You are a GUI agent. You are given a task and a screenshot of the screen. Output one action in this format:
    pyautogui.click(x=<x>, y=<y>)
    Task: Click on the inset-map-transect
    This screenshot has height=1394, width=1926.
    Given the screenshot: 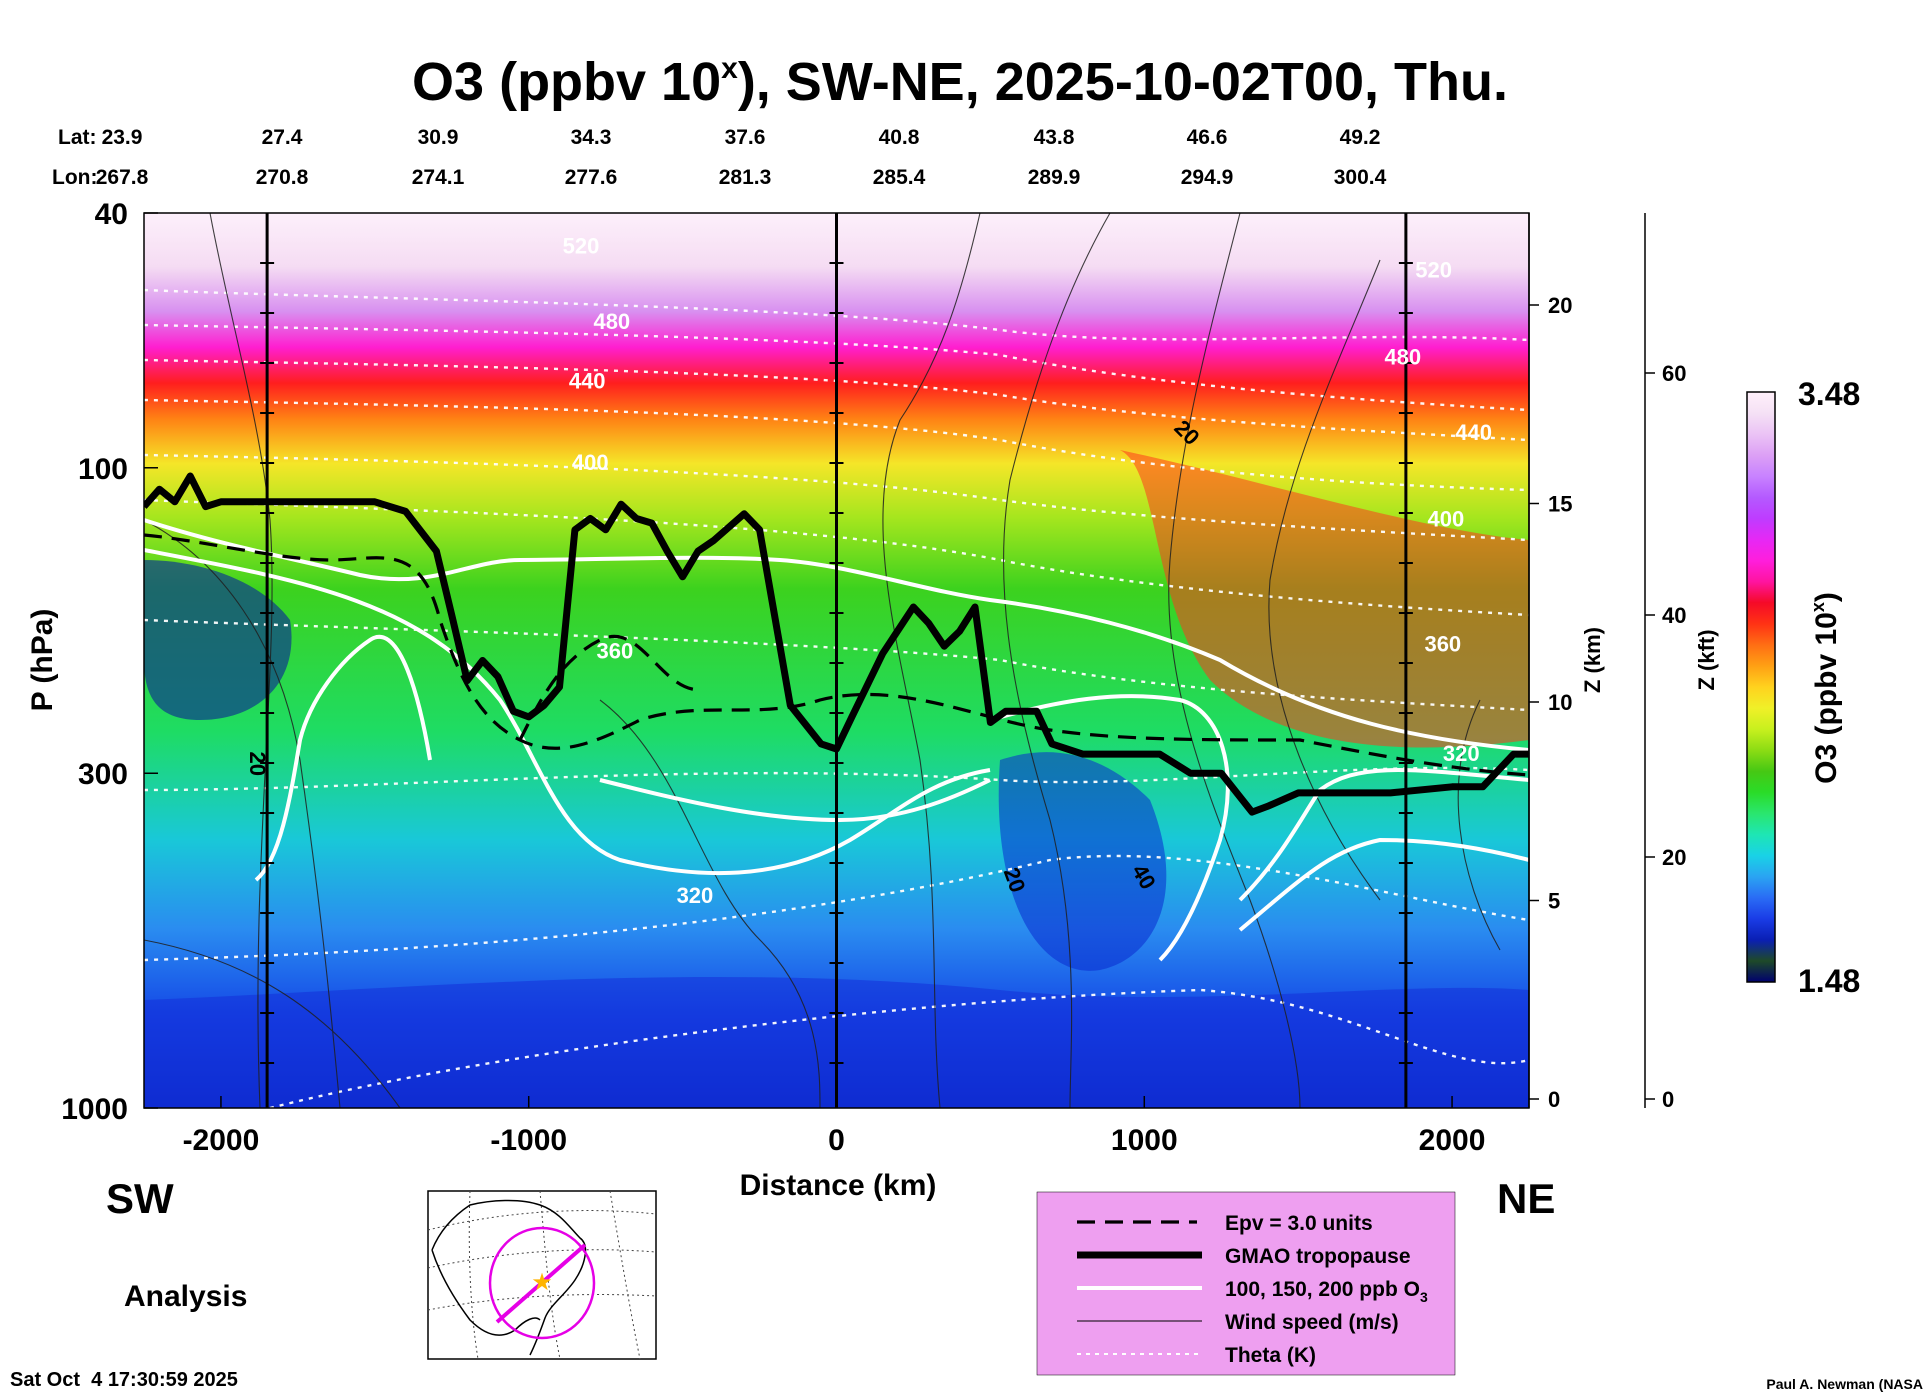 What is the action you would take?
    pyautogui.click(x=541, y=1283)
    